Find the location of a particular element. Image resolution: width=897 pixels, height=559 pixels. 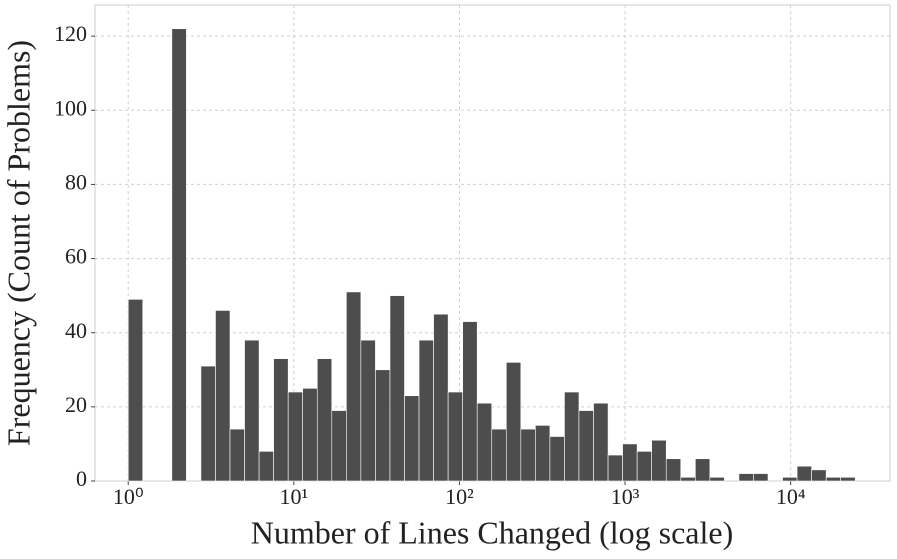

x-tick-label: 10⁴ is located at coordinates (791, 496).